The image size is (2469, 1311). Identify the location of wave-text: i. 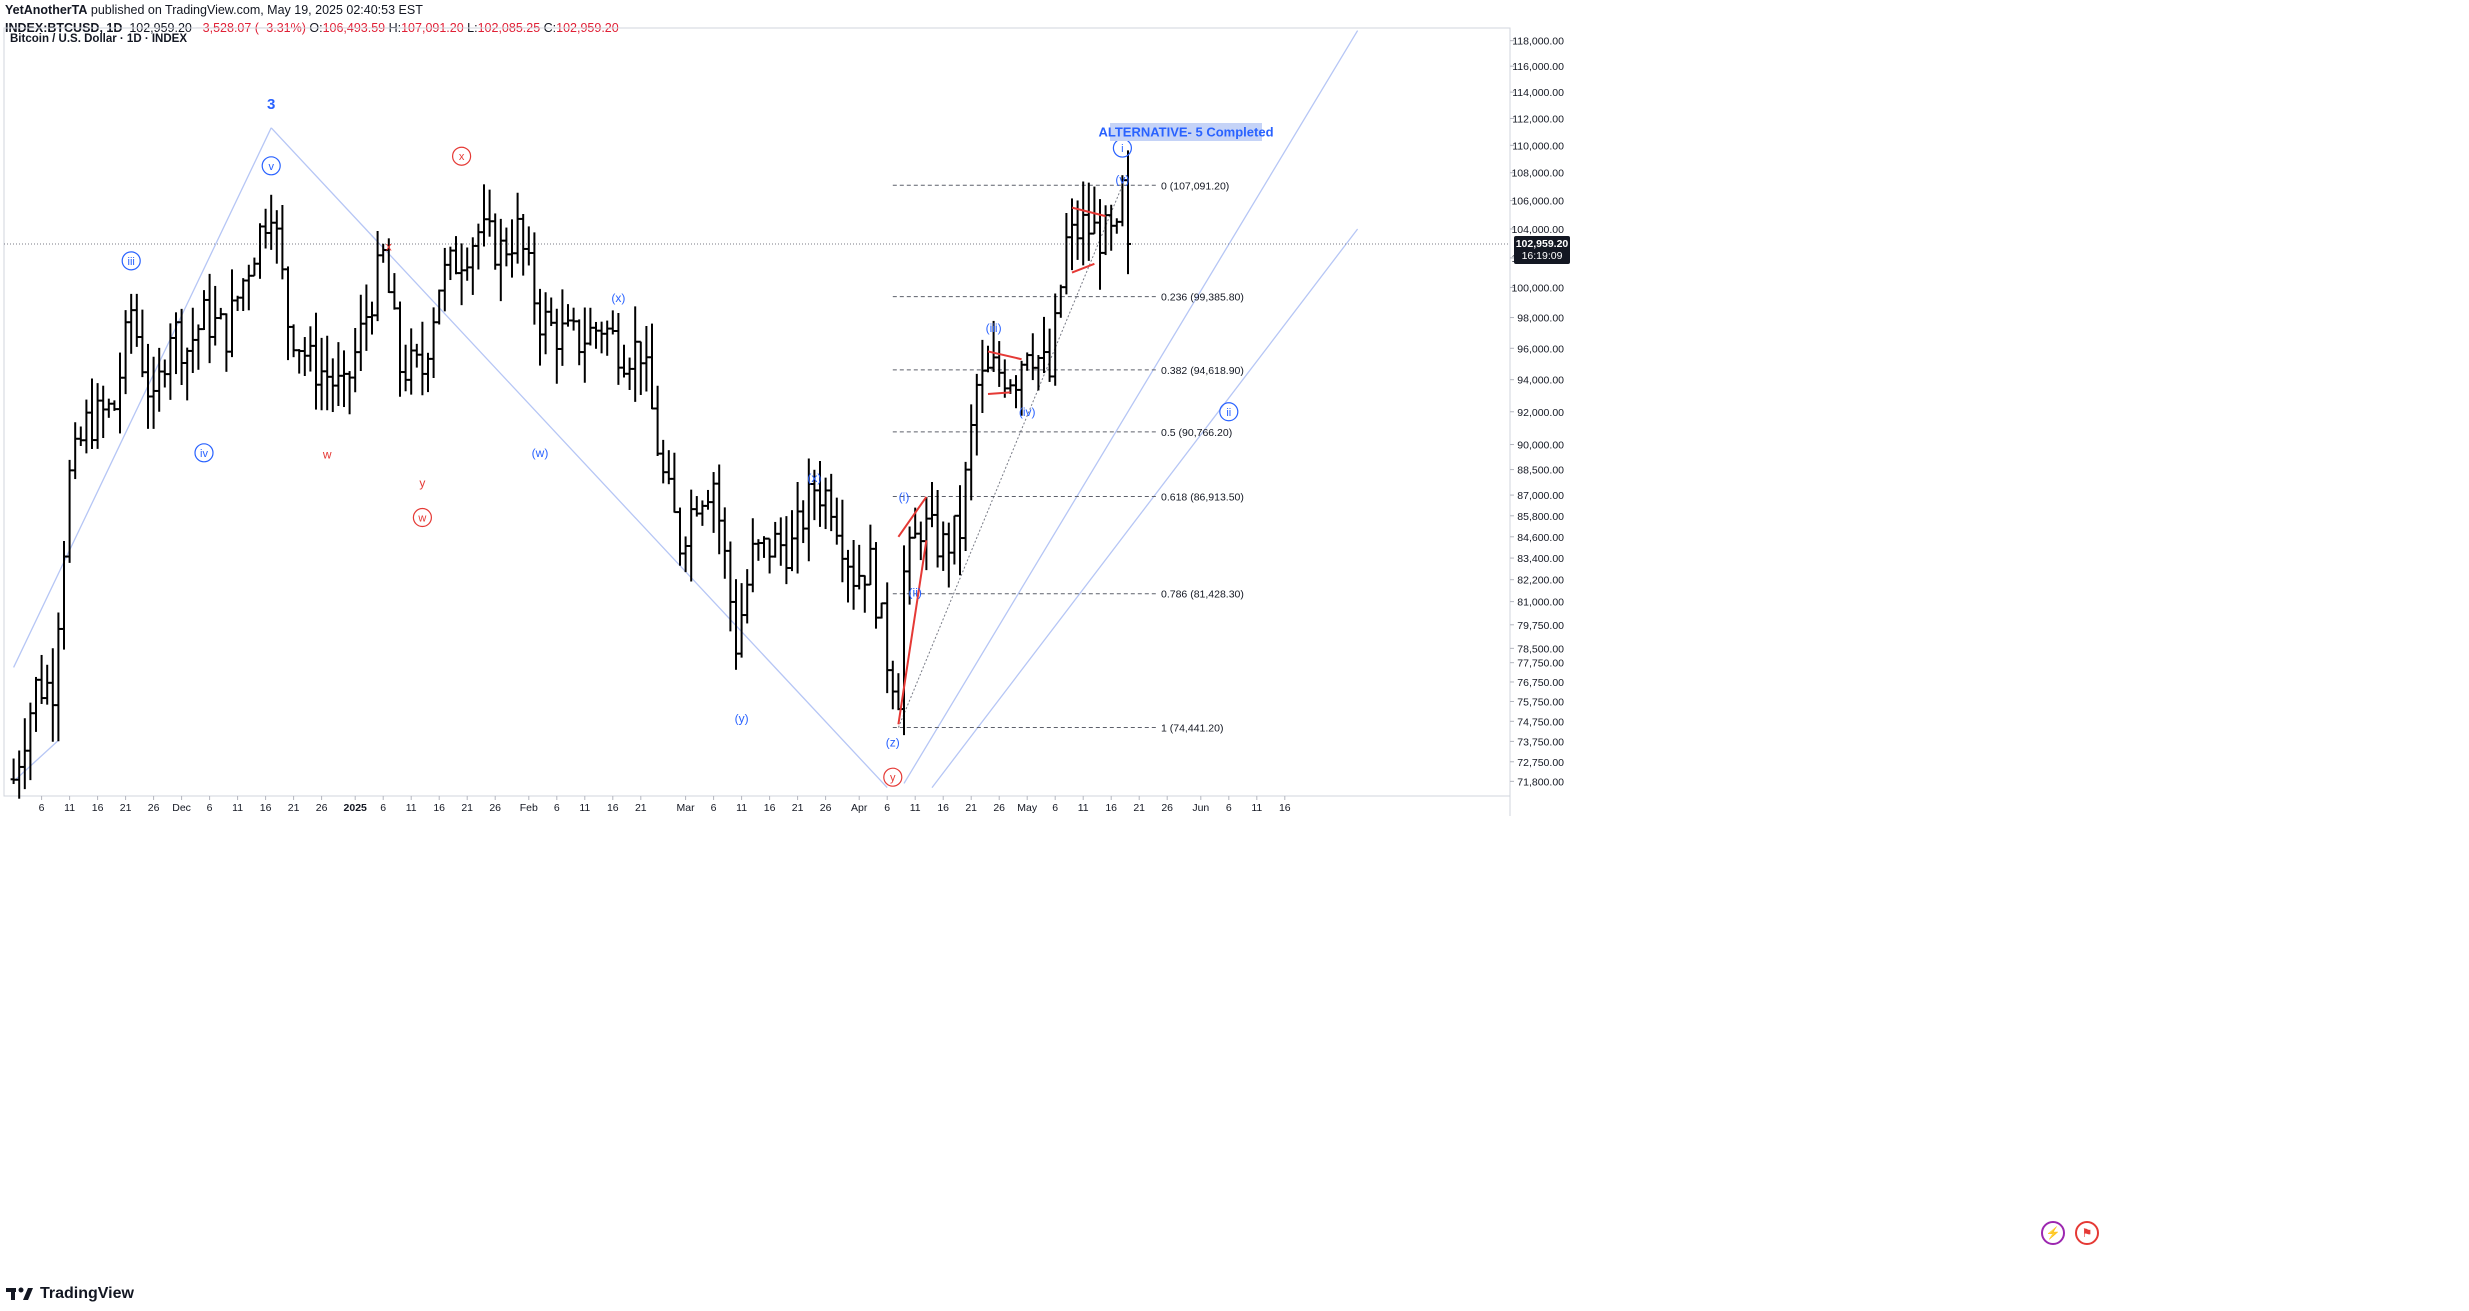
(1122, 149).